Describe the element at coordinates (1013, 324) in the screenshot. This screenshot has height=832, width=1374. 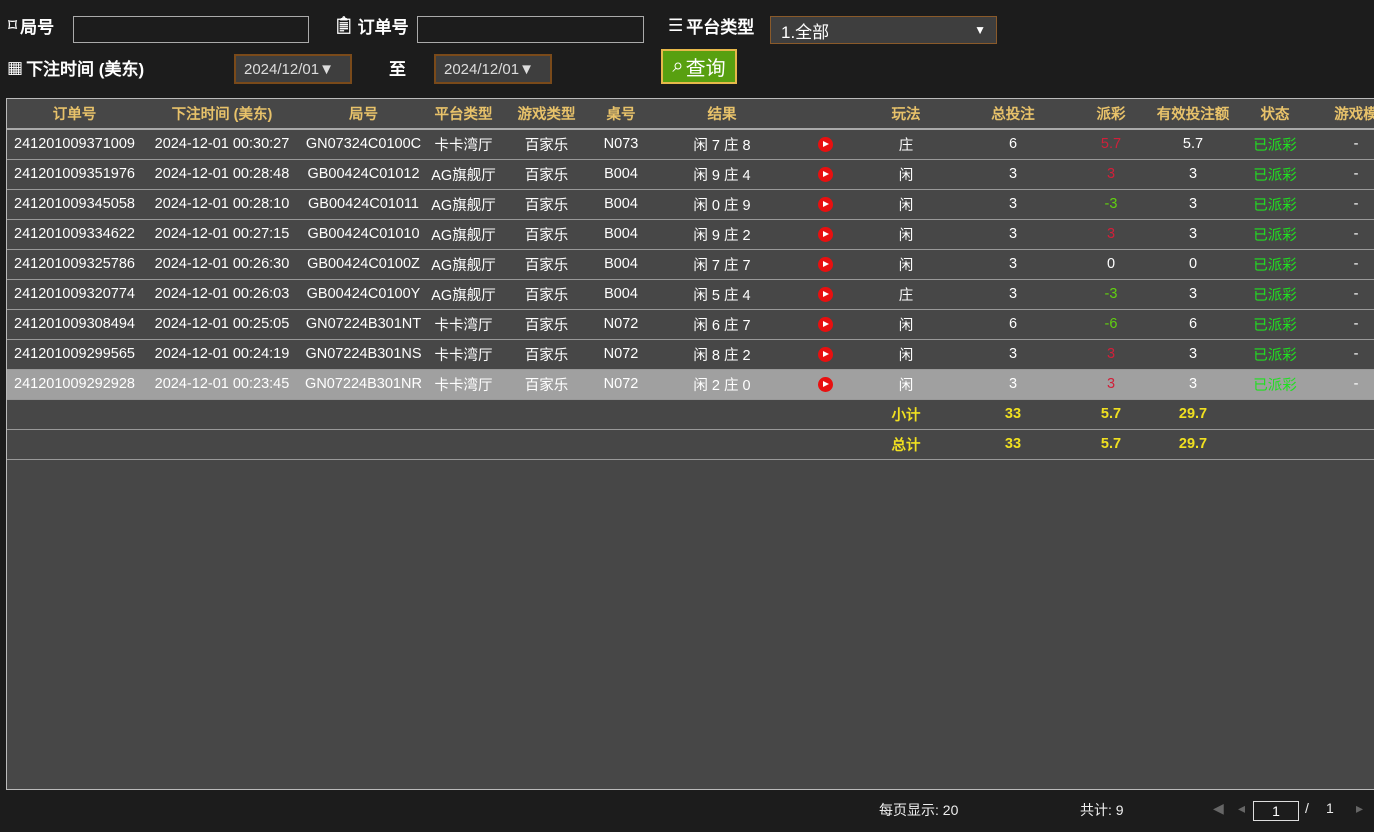
I see `cell: 6` at that location.